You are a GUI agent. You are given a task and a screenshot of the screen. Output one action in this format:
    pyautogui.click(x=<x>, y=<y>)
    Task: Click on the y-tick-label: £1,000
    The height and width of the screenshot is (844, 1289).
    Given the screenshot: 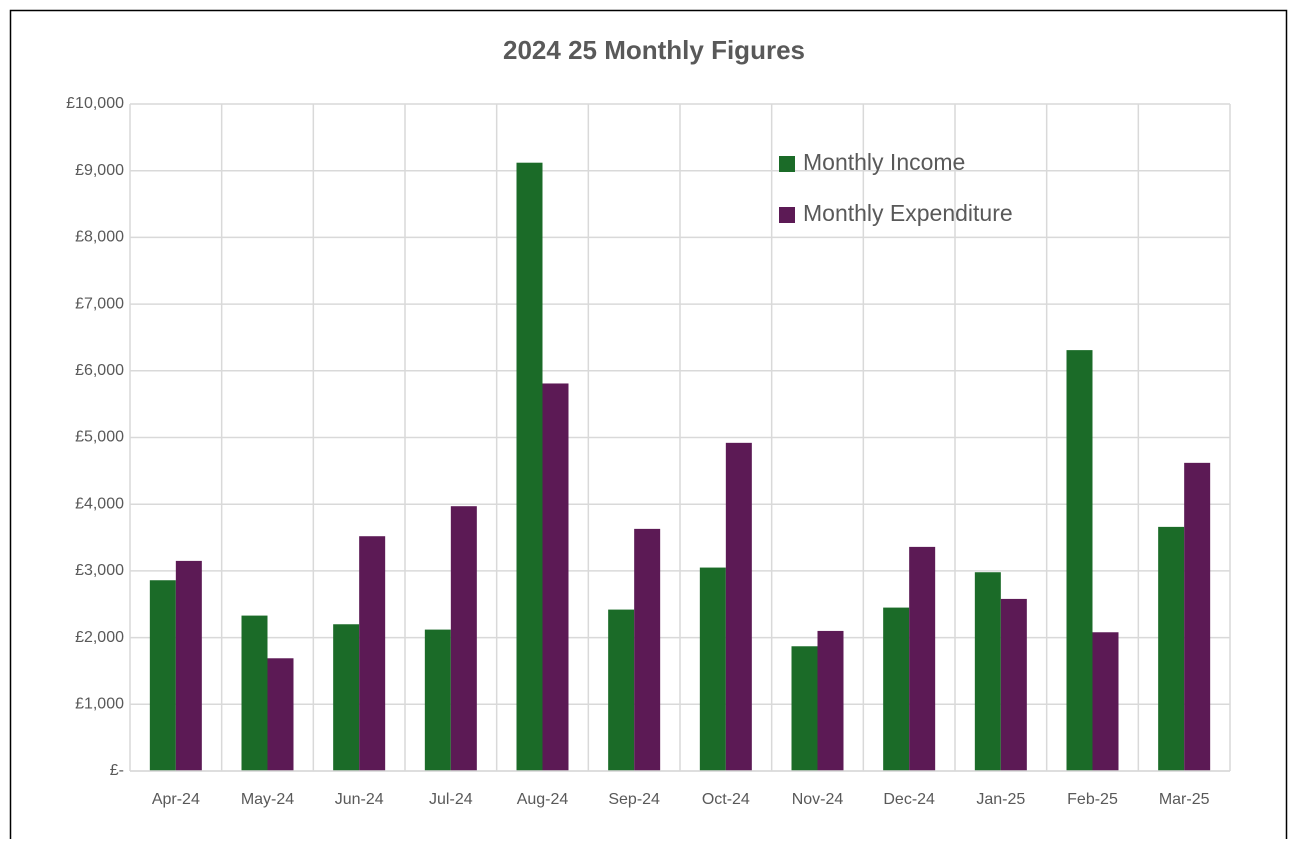 What is the action you would take?
    pyautogui.click(x=99, y=704)
    